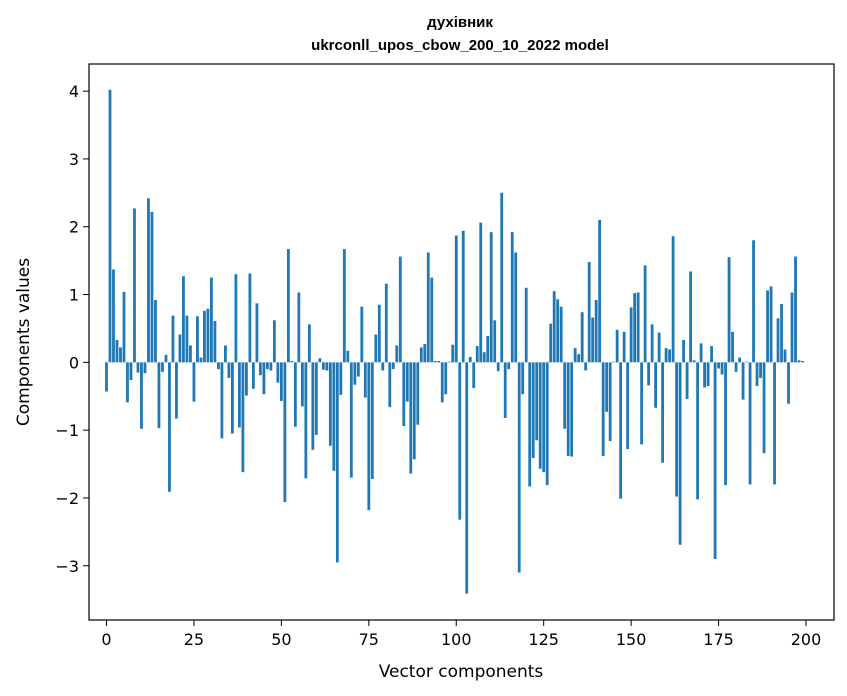 The height and width of the screenshot is (696, 847). I want to click on y-tick-label: 0, so click(74, 362).